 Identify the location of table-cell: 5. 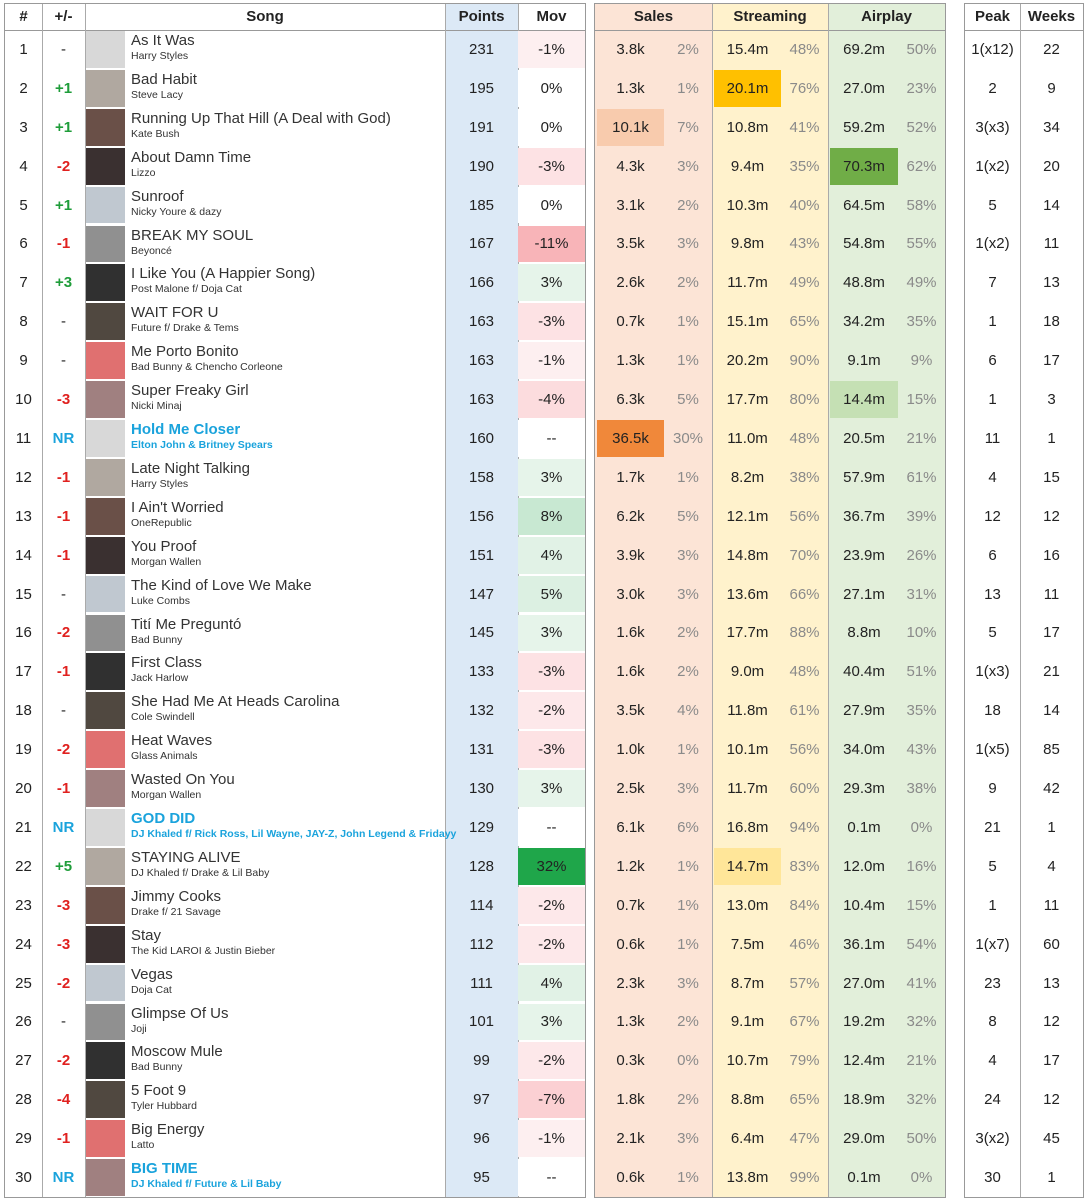
(992, 205).